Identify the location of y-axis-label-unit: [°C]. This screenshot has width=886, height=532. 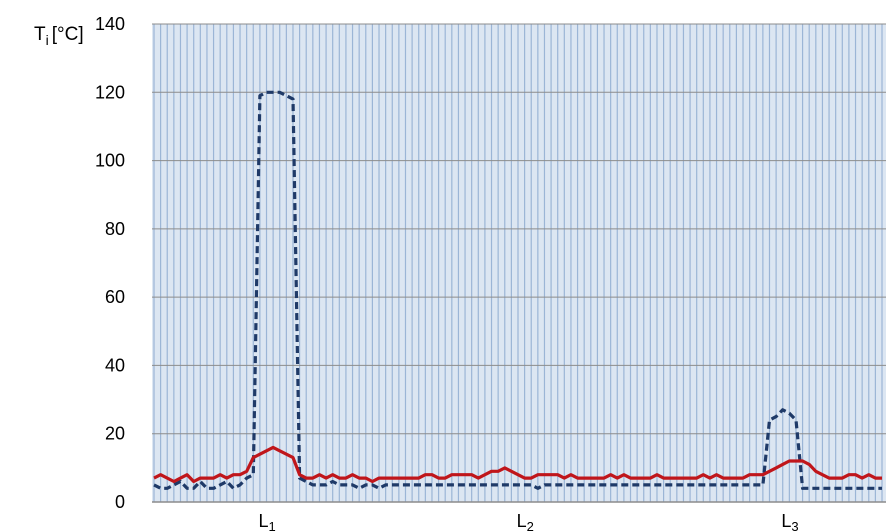
(68, 34).